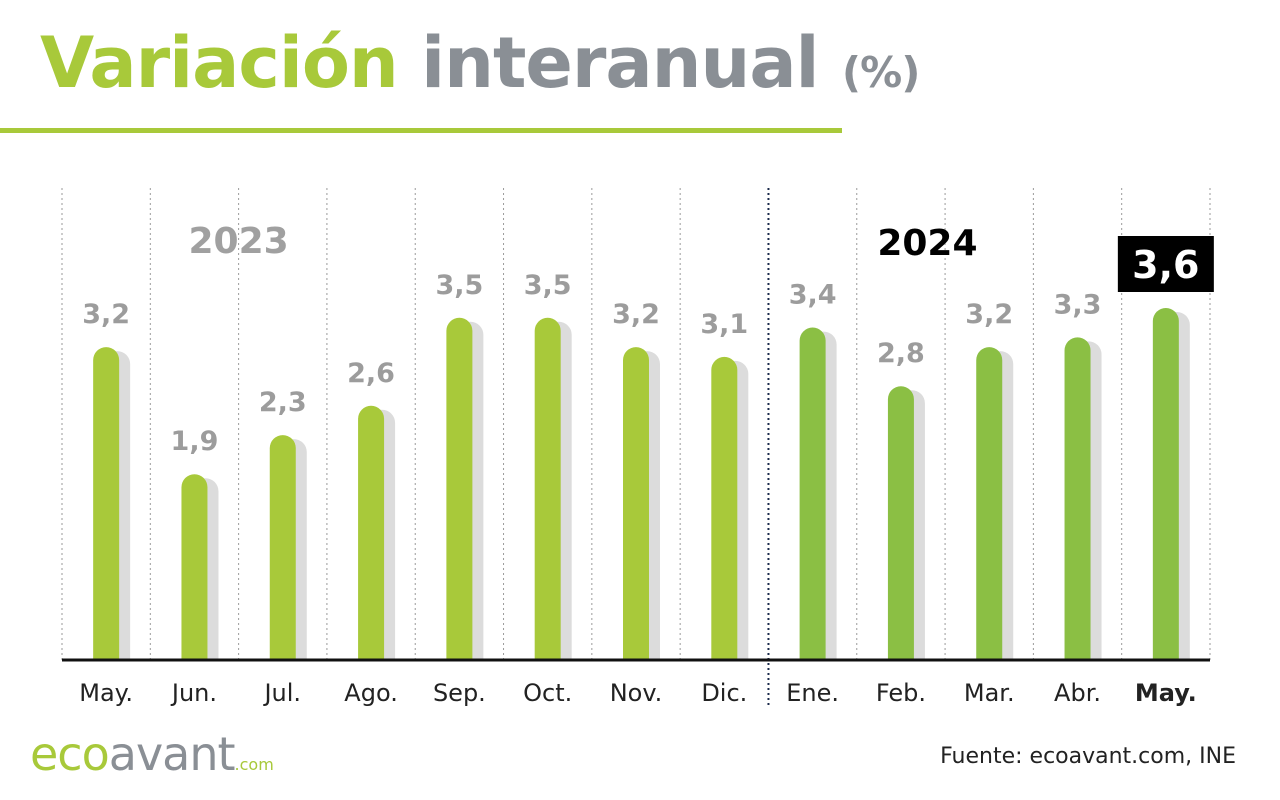 Image resolution: width=1280 pixels, height=800 pixels. Describe the element at coordinates (880, 72) in the screenshot. I see `title-part-percent: (%)` at that location.